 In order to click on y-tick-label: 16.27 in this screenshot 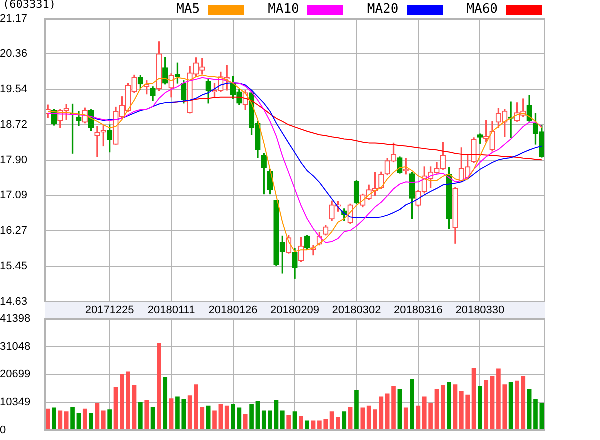, I will do `click(14, 231)`.